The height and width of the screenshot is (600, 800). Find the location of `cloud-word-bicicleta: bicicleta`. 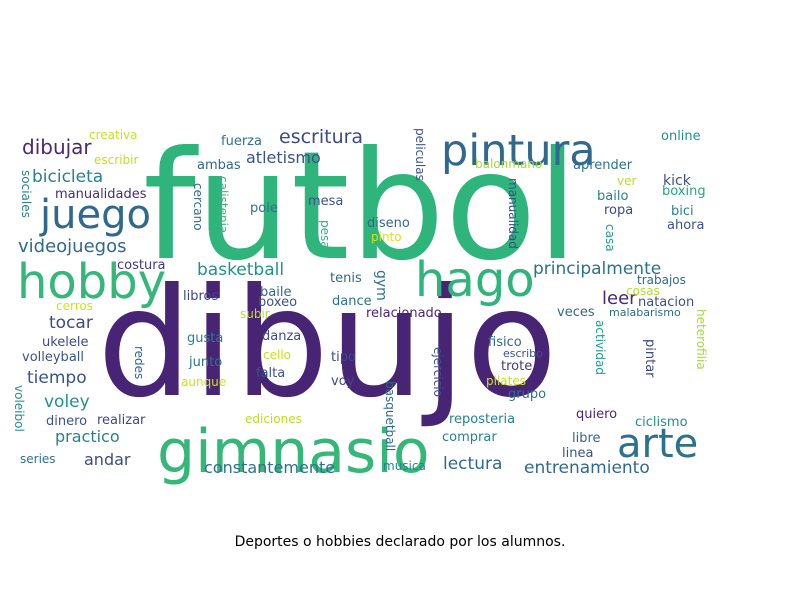

cloud-word-bicicleta: bicicleta is located at coordinates (67, 177).